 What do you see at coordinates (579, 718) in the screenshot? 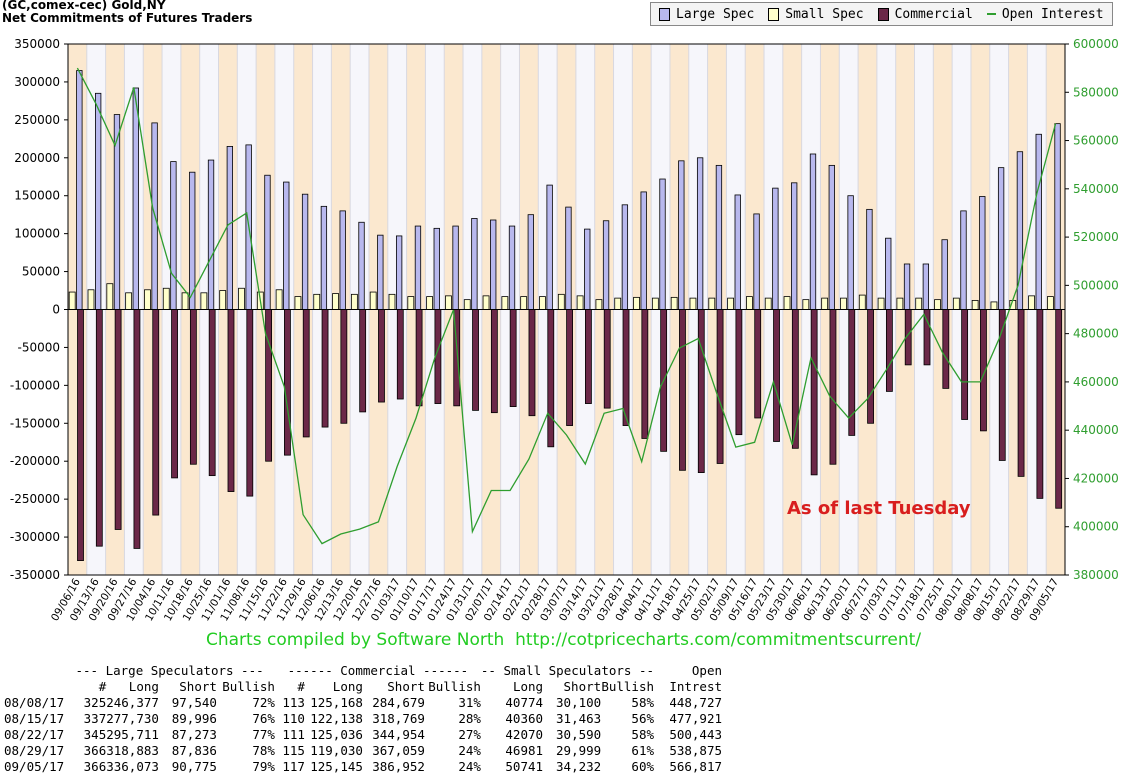
I see `table-cell: 31,463` at bounding box center [579, 718].